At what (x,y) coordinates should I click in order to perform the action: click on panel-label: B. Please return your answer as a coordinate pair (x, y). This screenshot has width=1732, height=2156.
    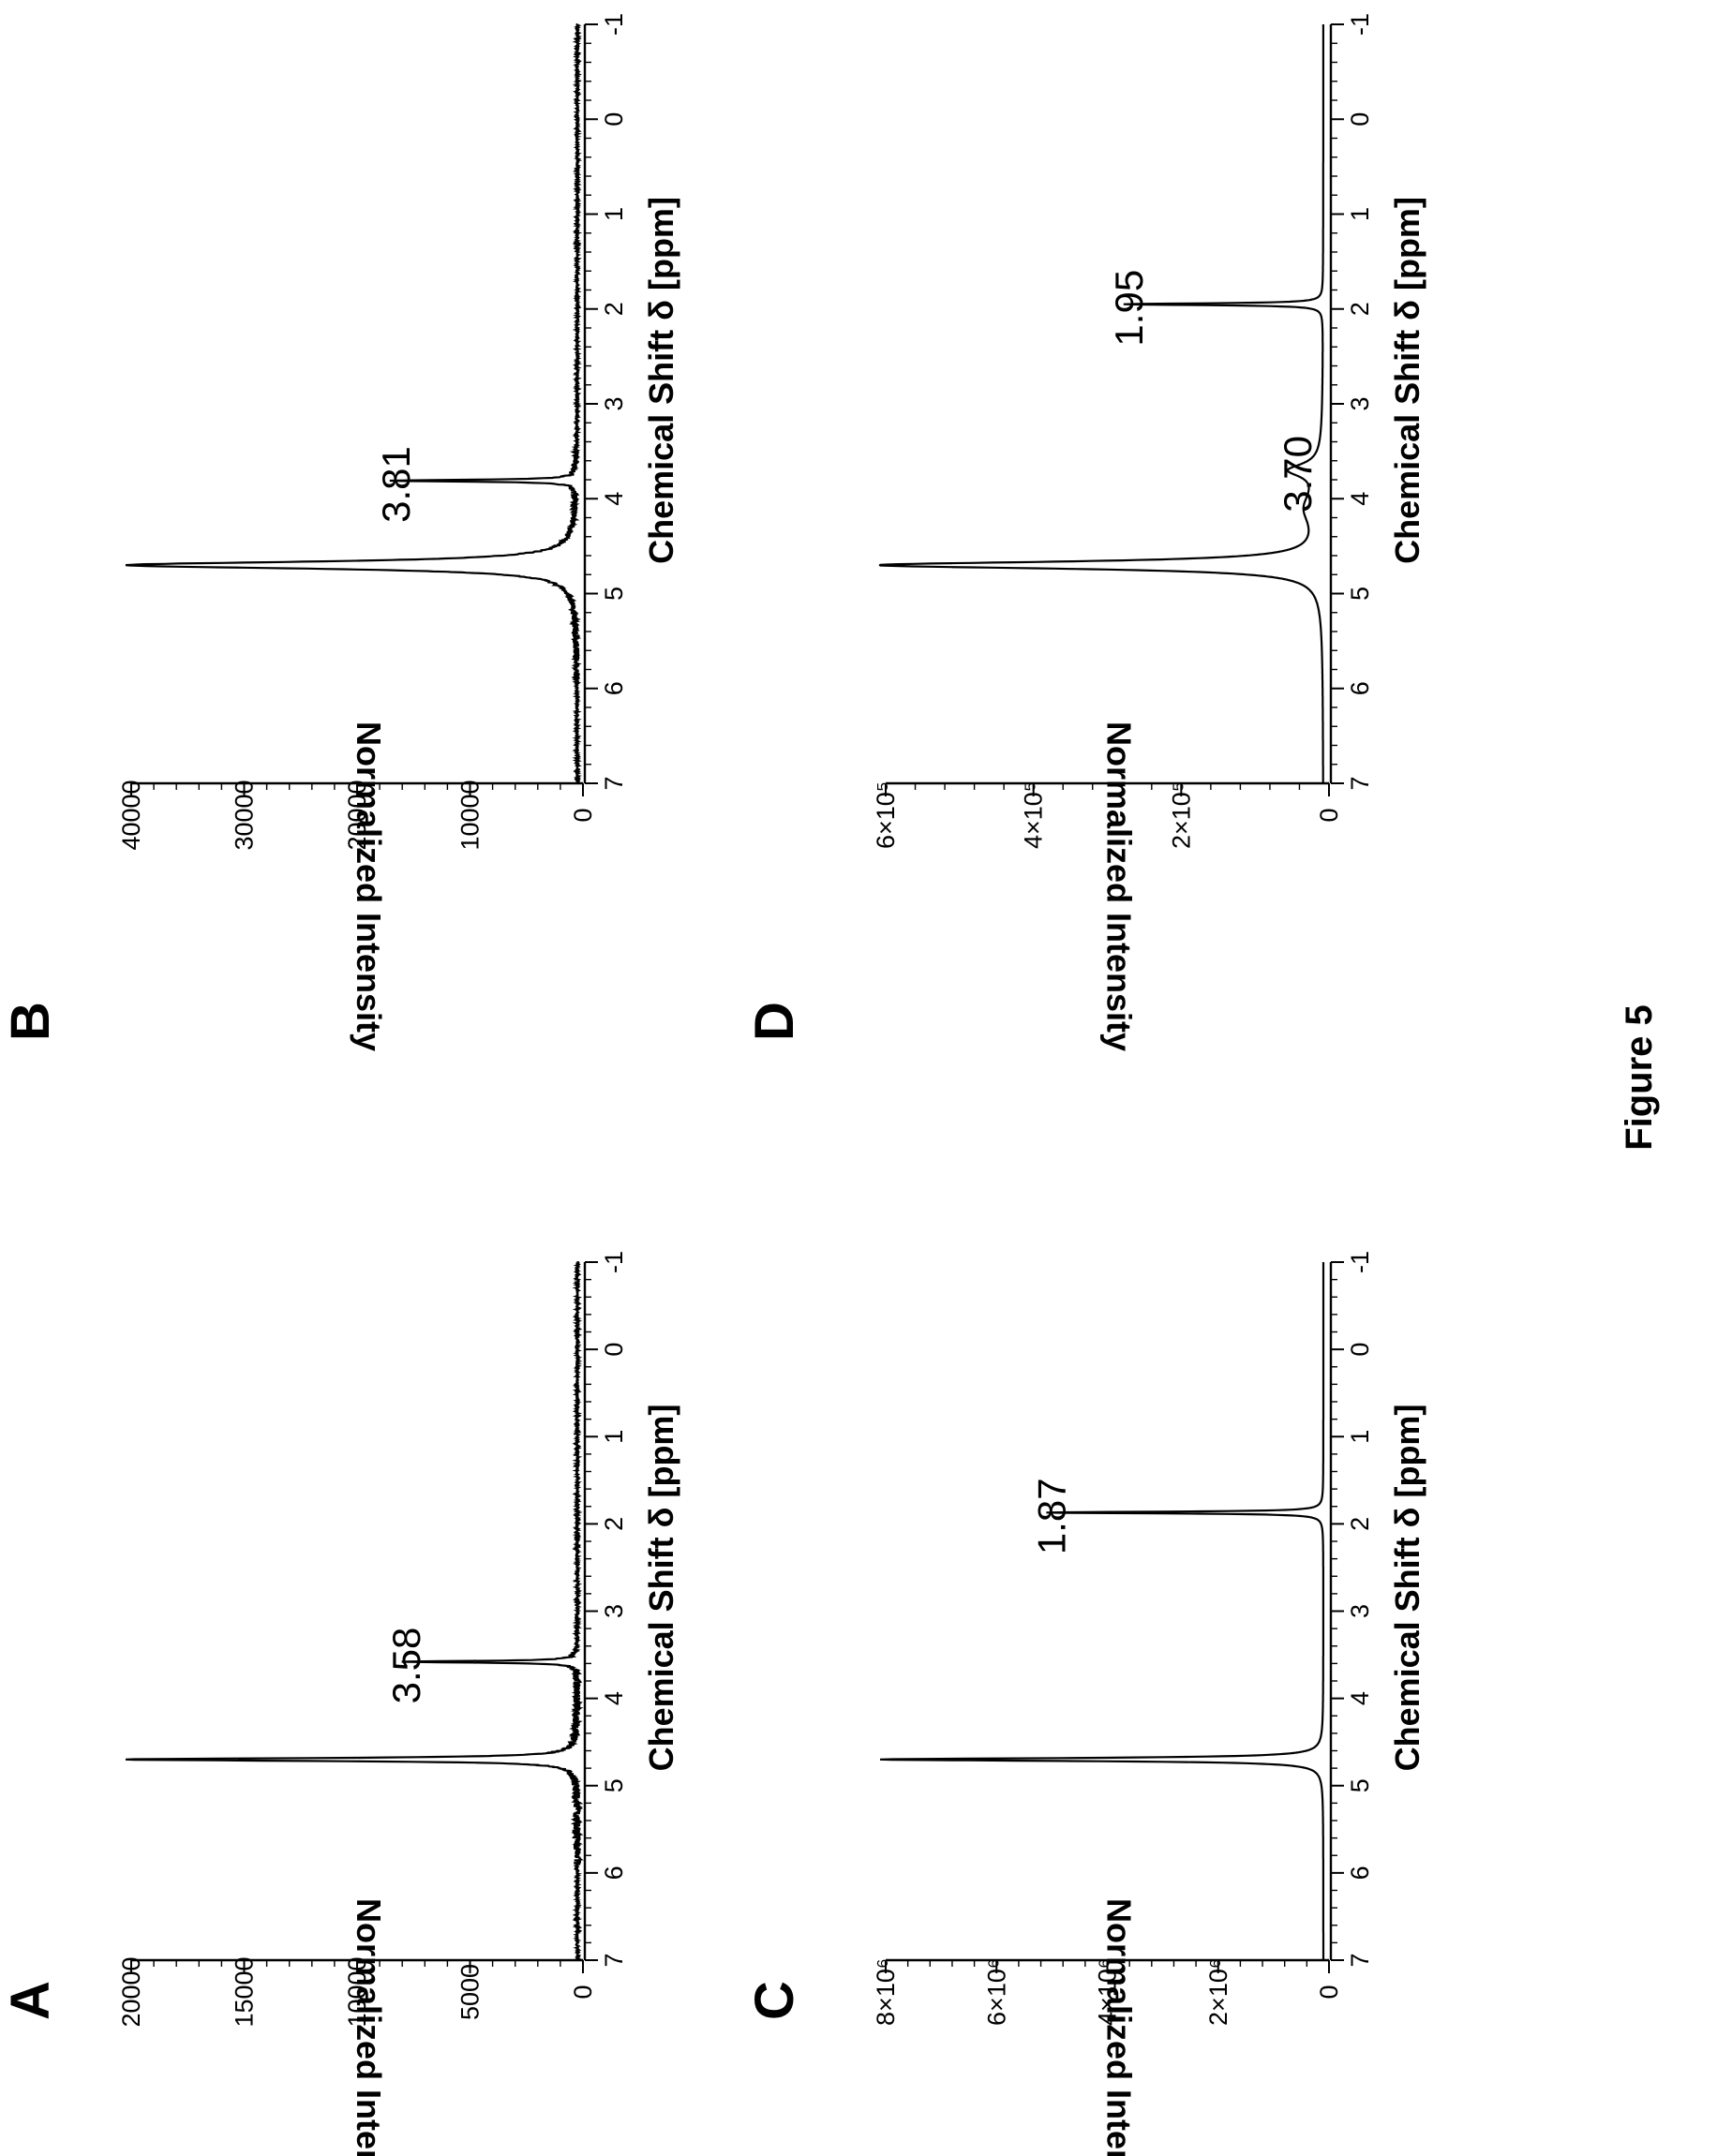
    Looking at the image, I should click on (31, 1022).